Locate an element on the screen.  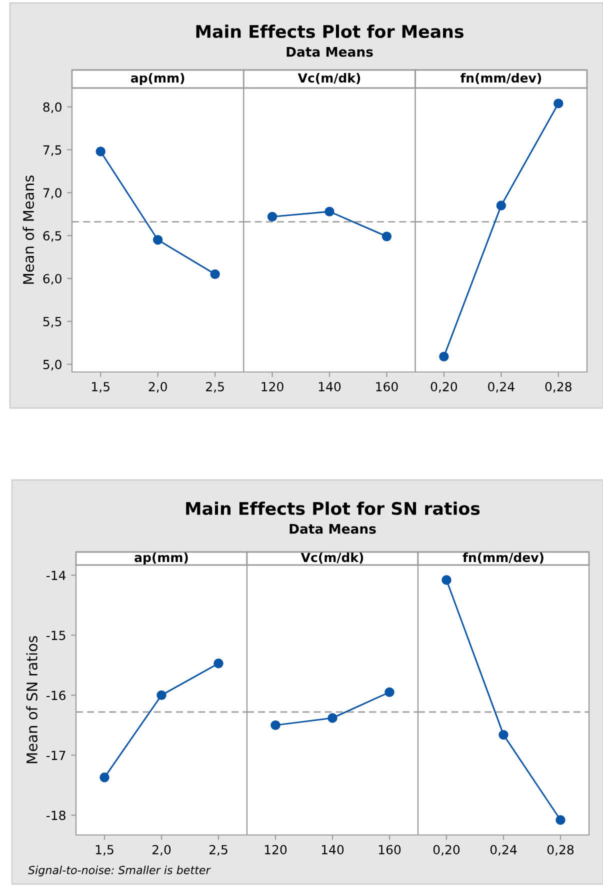
y-axis-title: Mean of SN ratios is located at coordinates (32, 700).